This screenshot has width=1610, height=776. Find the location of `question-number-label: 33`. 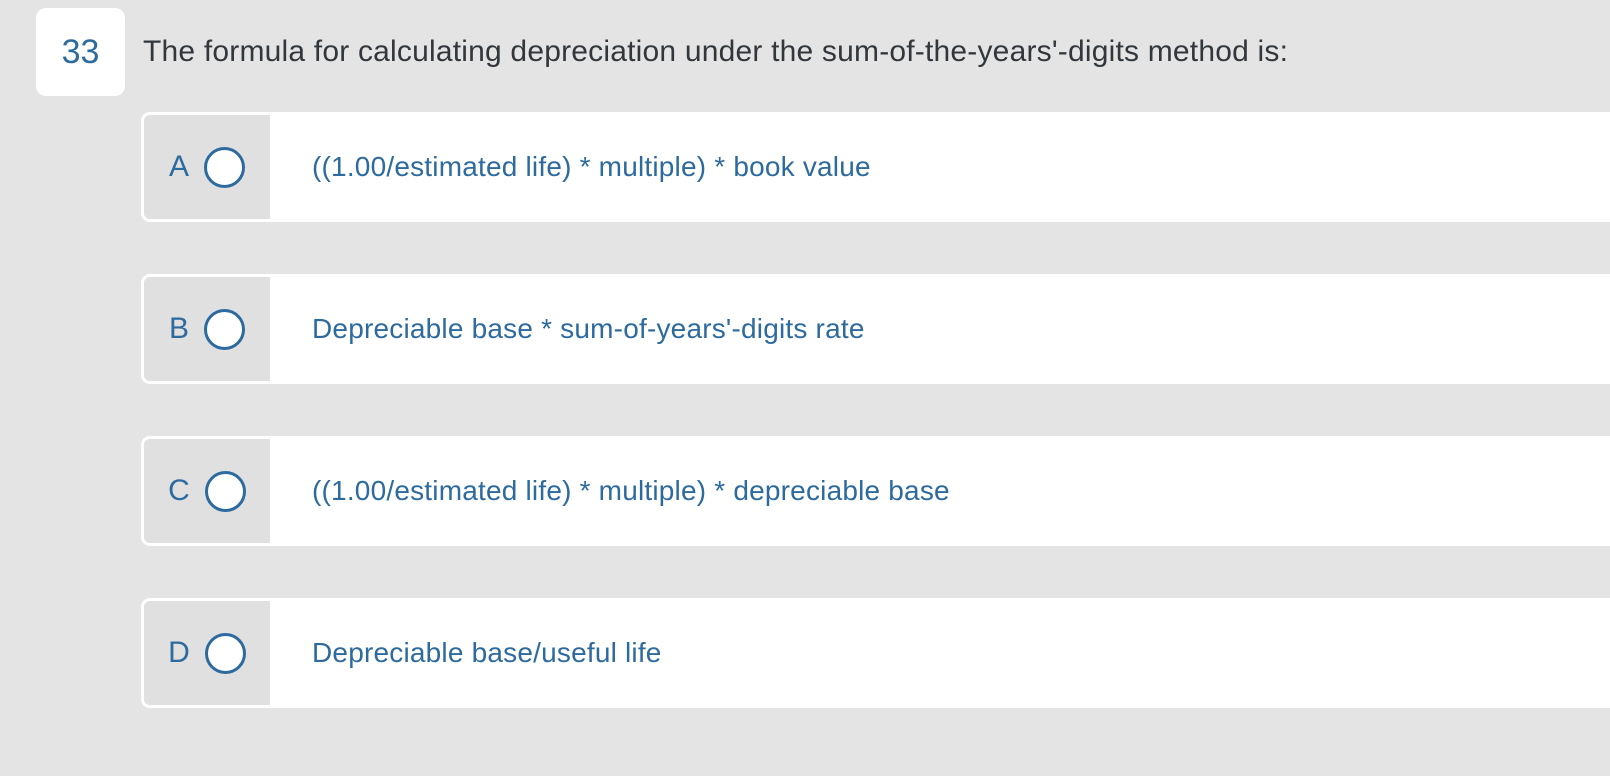

question-number-label: 33 is located at coordinates (80, 51).